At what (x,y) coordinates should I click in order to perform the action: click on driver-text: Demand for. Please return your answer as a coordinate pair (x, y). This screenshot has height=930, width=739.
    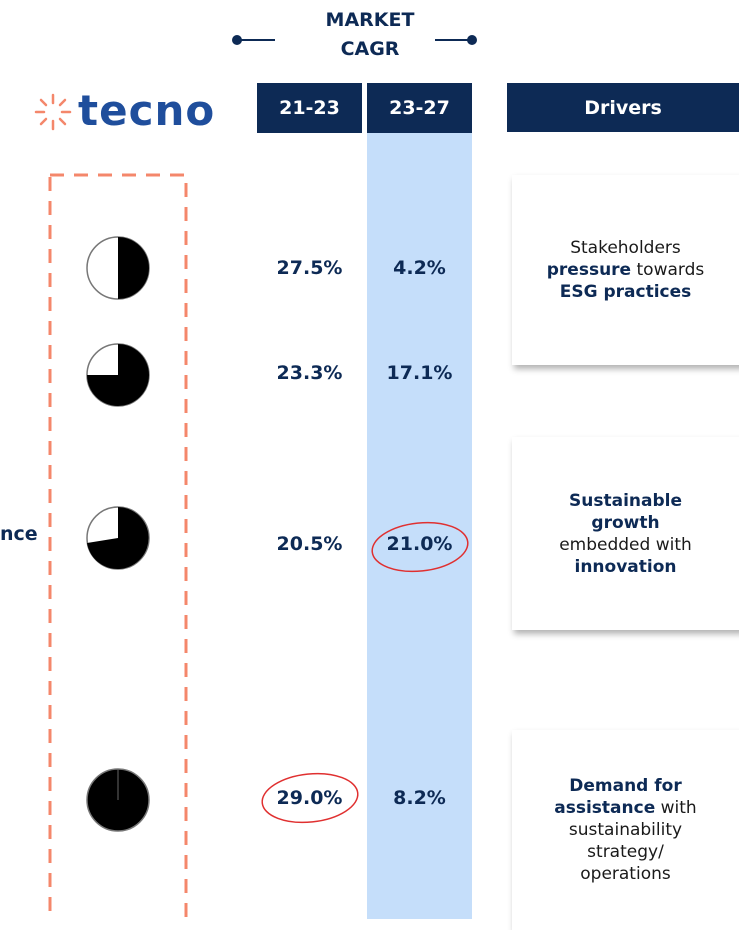
    Looking at the image, I should click on (625, 786).